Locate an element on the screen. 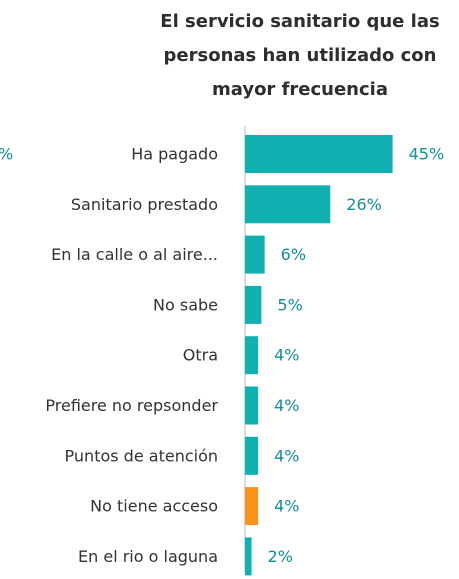  category-label: No sabe is located at coordinates (185, 304).